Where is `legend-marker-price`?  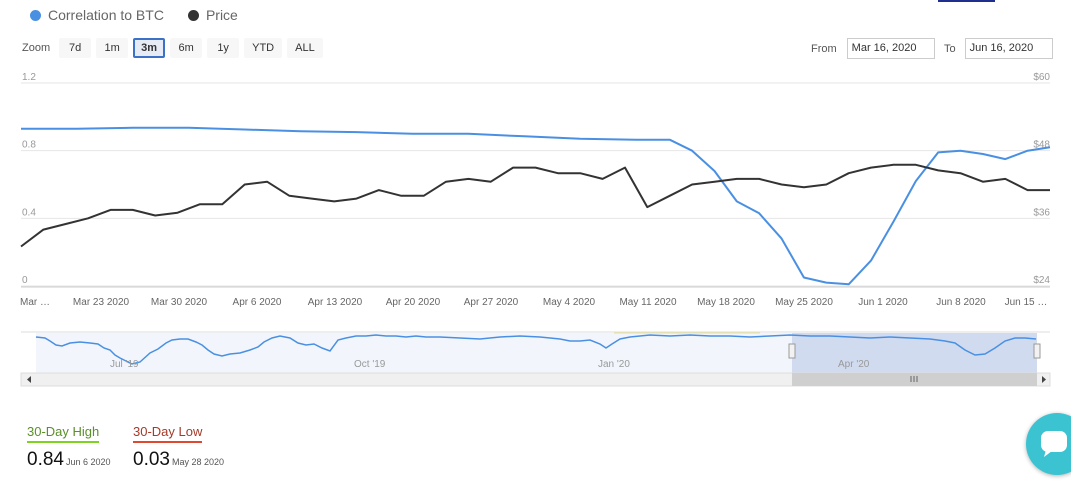
legend-marker-price is located at coordinates (193, 15).